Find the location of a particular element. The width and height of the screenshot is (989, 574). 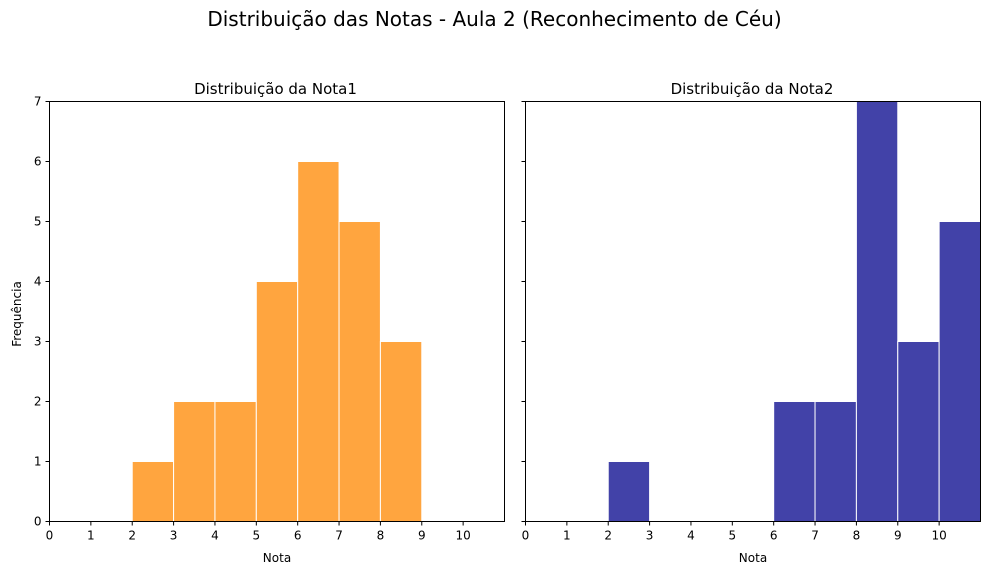

x-tick-label-nota2-6: 6 is located at coordinates (774, 536).